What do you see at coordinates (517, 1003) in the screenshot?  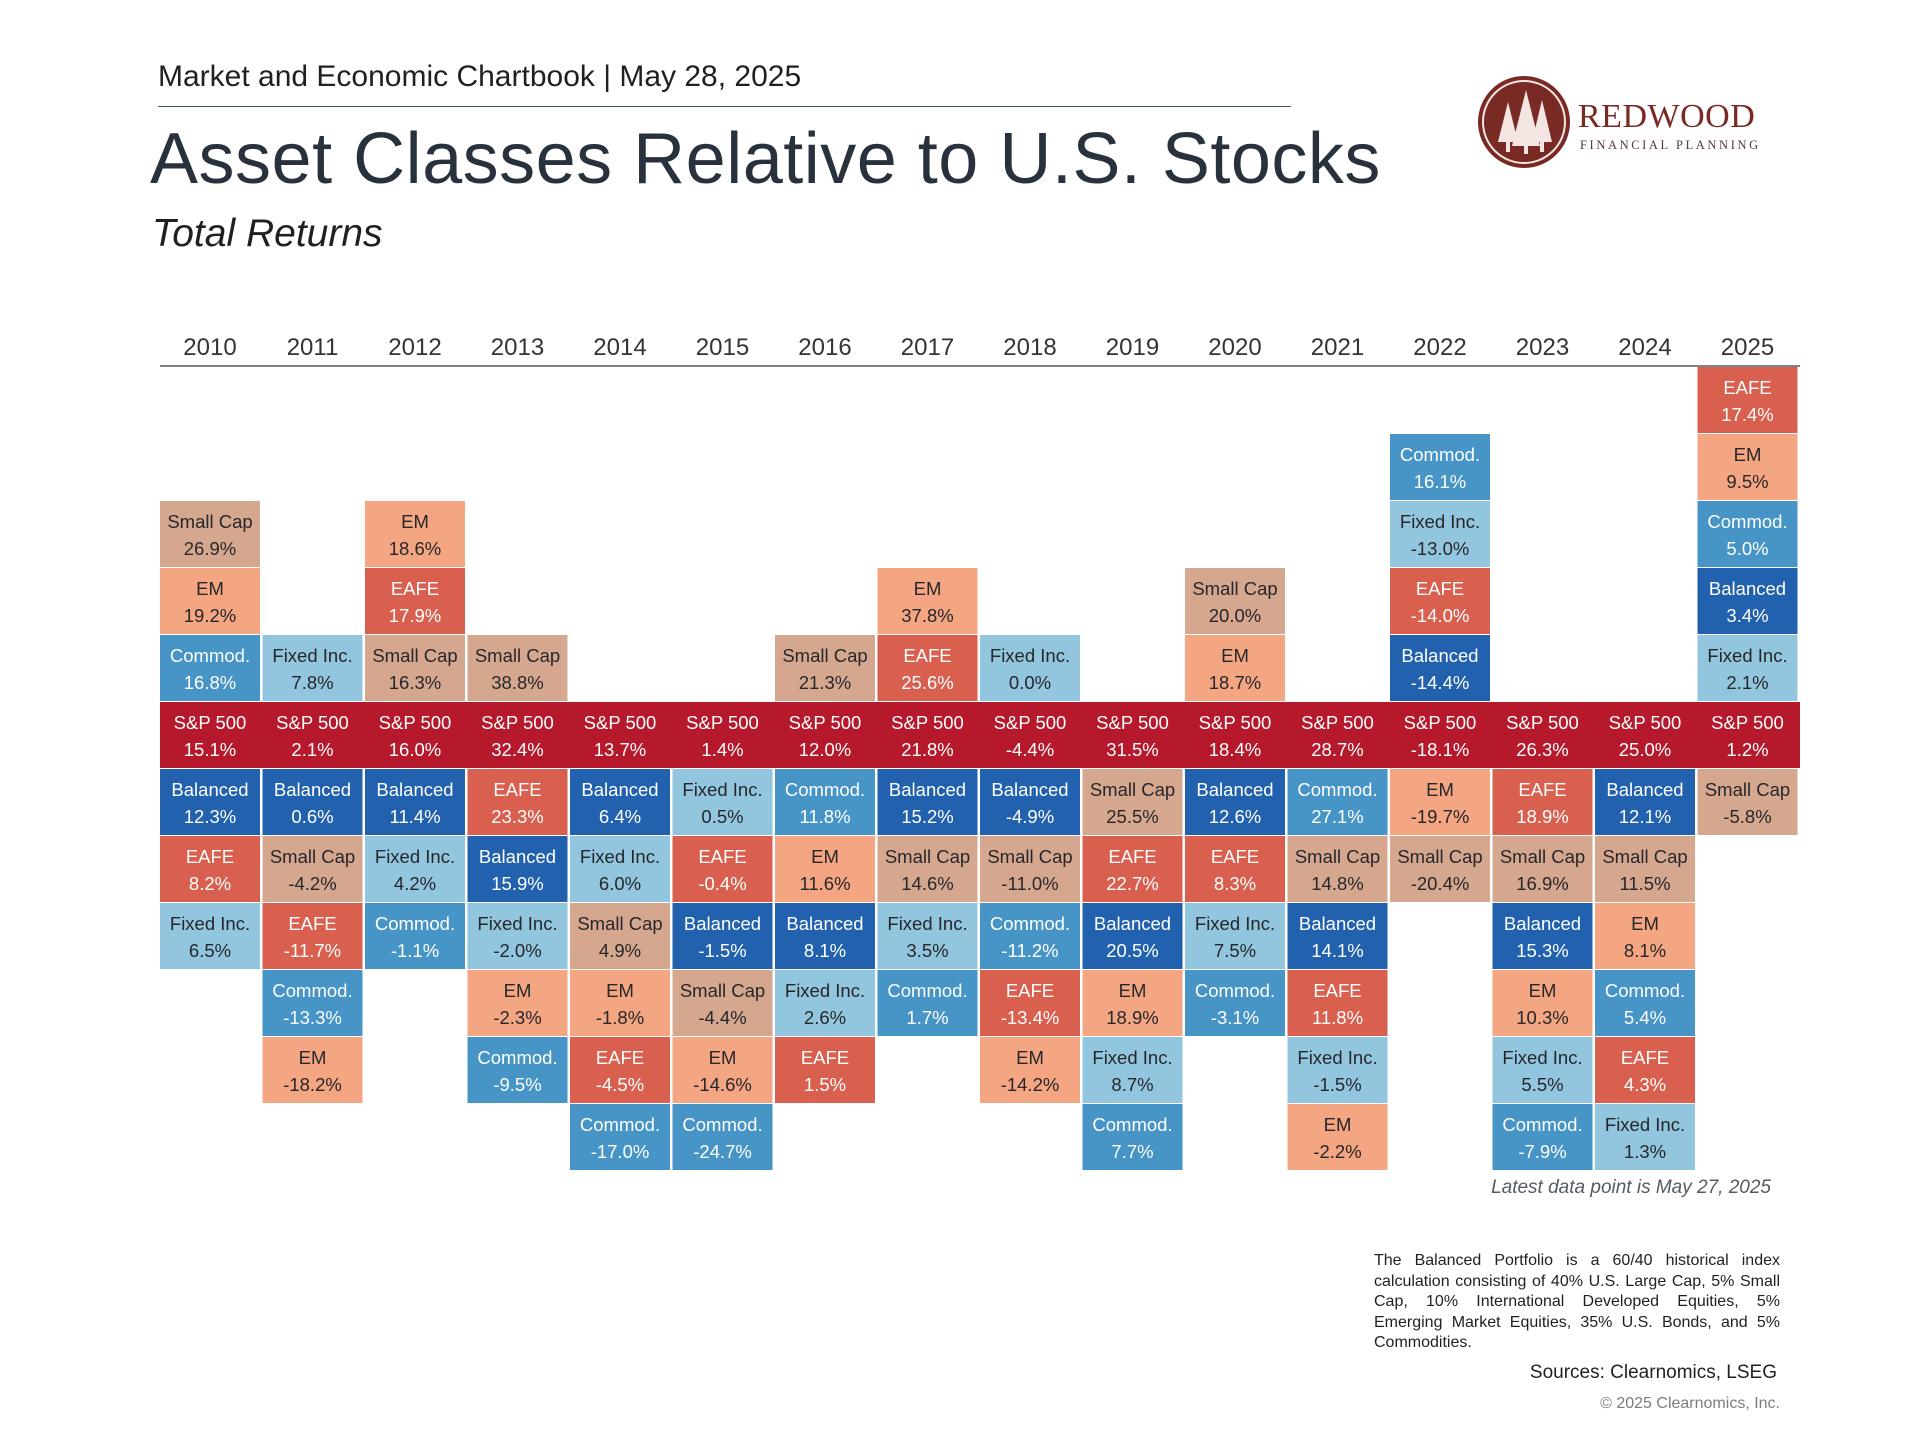 I see `cell-em-2013: EM -2.3%` at bounding box center [517, 1003].